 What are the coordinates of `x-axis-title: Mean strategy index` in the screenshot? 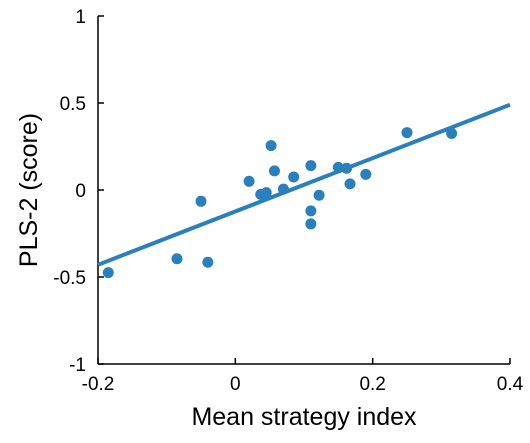 It's located at (304, 417).